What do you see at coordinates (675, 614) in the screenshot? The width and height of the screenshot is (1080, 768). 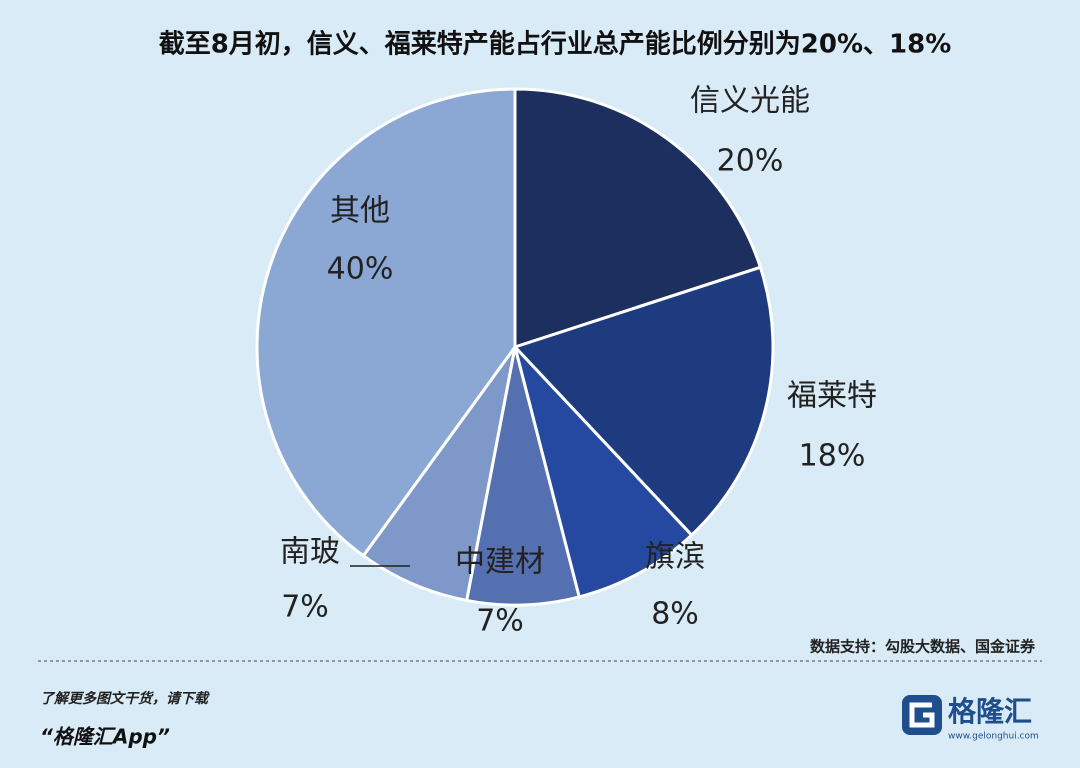 I see `value-label: 8%` at bounding box center [675, 614].